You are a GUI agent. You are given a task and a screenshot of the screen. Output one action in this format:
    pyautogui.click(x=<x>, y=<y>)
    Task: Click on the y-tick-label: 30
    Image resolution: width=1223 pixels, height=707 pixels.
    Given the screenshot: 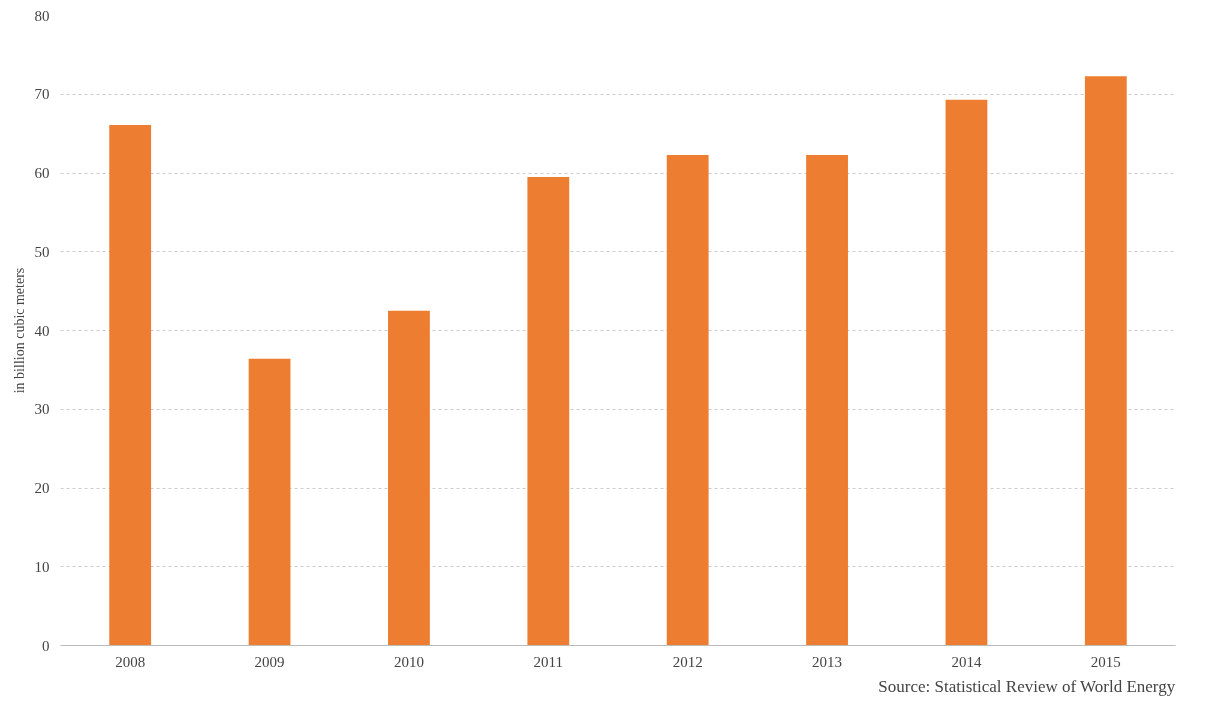 What is the action you would take?
    pyautogui.click(x=42, y=409)
    